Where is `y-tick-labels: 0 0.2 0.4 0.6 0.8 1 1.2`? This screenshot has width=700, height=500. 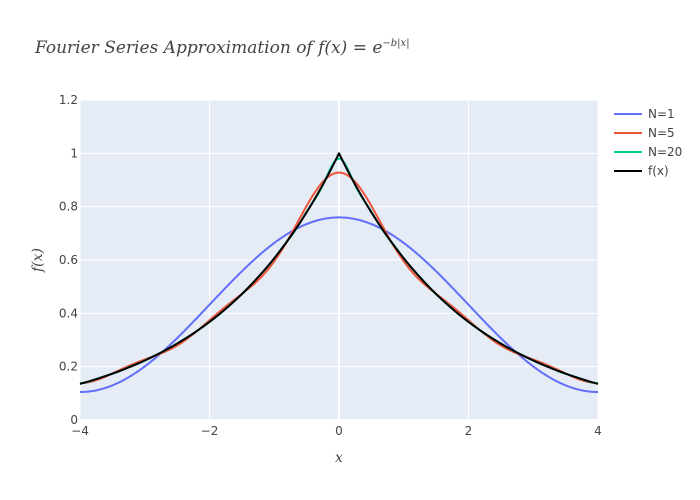 y-tick-labels: 0 0.2 0.4 0.6 0.8 1 1.2 is located at coordinates (68, 260).